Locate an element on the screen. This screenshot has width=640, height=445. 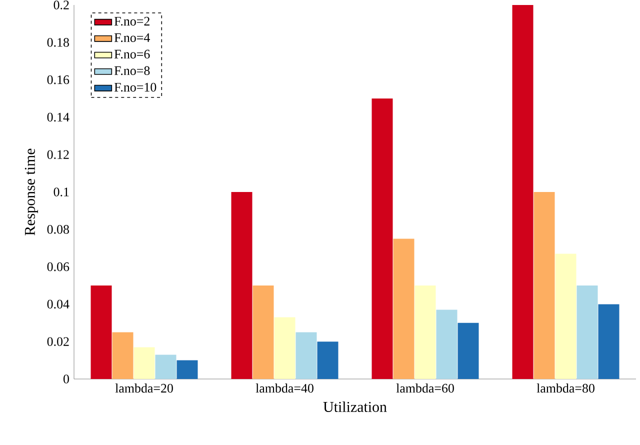
y-tick-label: 0.1 is located at coordinates (61, 192).